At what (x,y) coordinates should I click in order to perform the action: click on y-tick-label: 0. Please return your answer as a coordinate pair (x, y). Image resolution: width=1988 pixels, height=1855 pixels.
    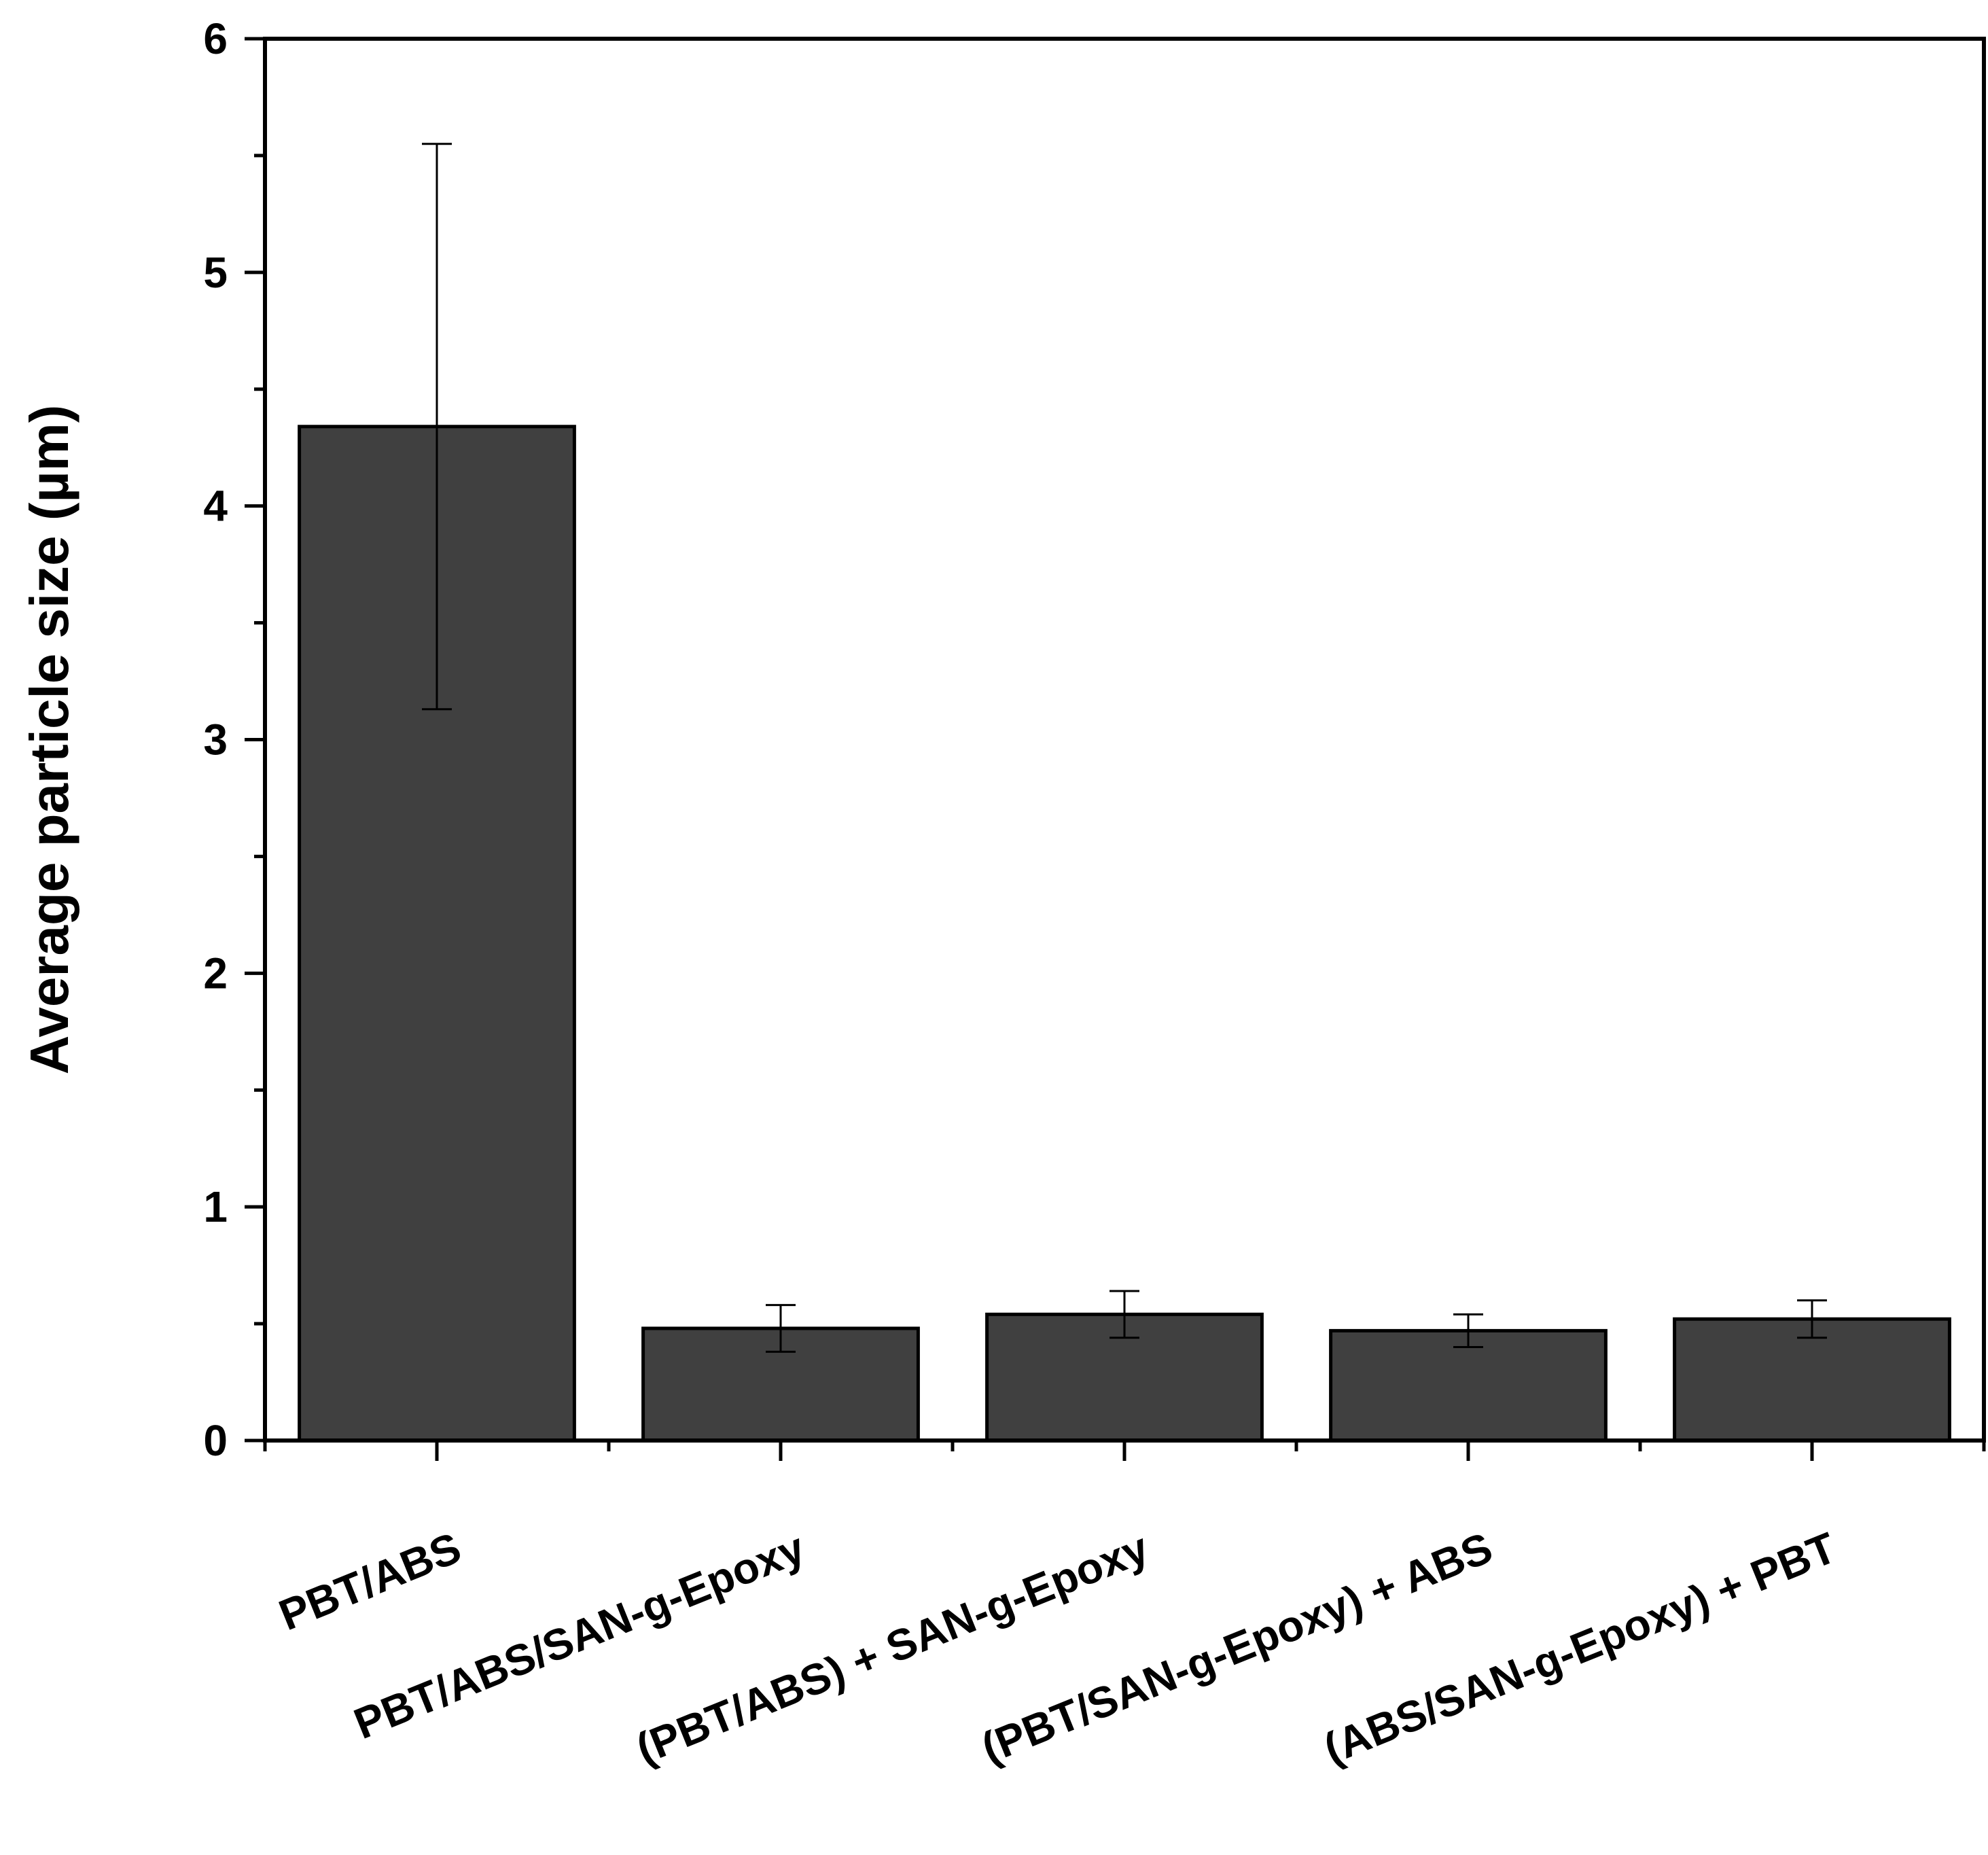
    Looking at the image, I should click on (215, 1440).